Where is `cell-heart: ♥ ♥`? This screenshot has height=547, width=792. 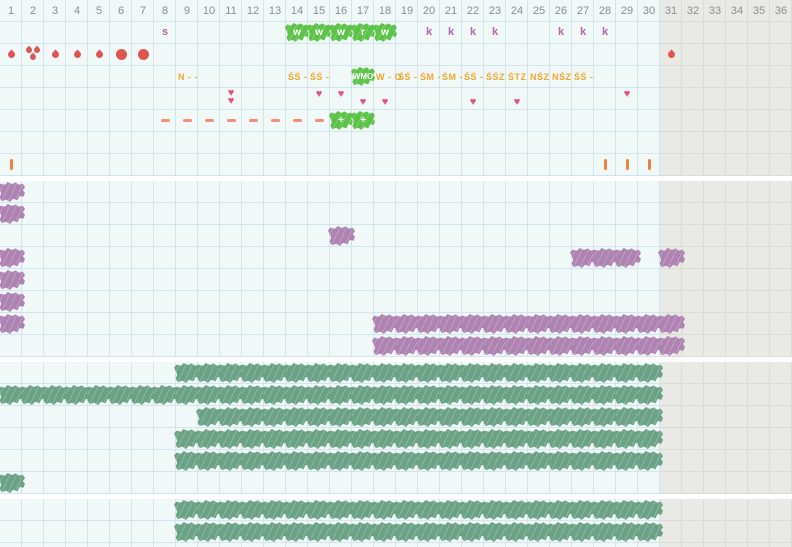
cell-heart: ♥ ♥ is located at coordinates (231, 99).